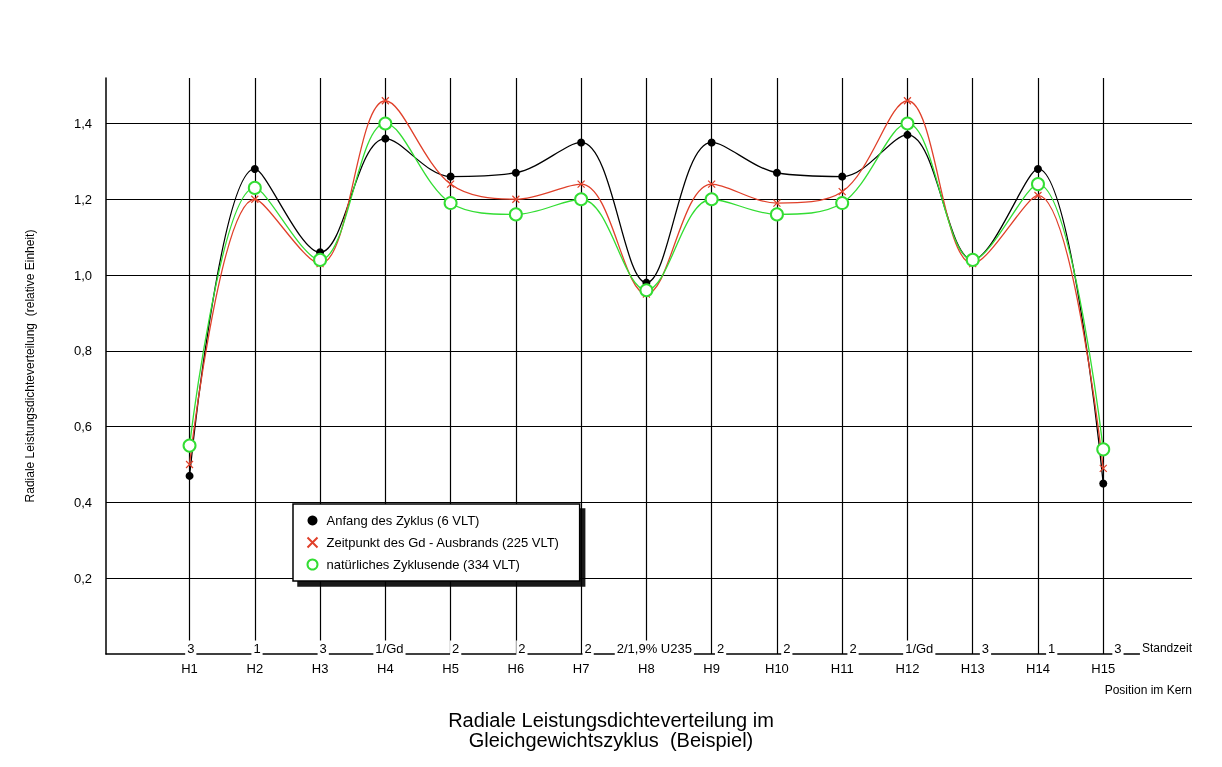  I want to click on y-tick-label: 1,0, so click(82, 275).